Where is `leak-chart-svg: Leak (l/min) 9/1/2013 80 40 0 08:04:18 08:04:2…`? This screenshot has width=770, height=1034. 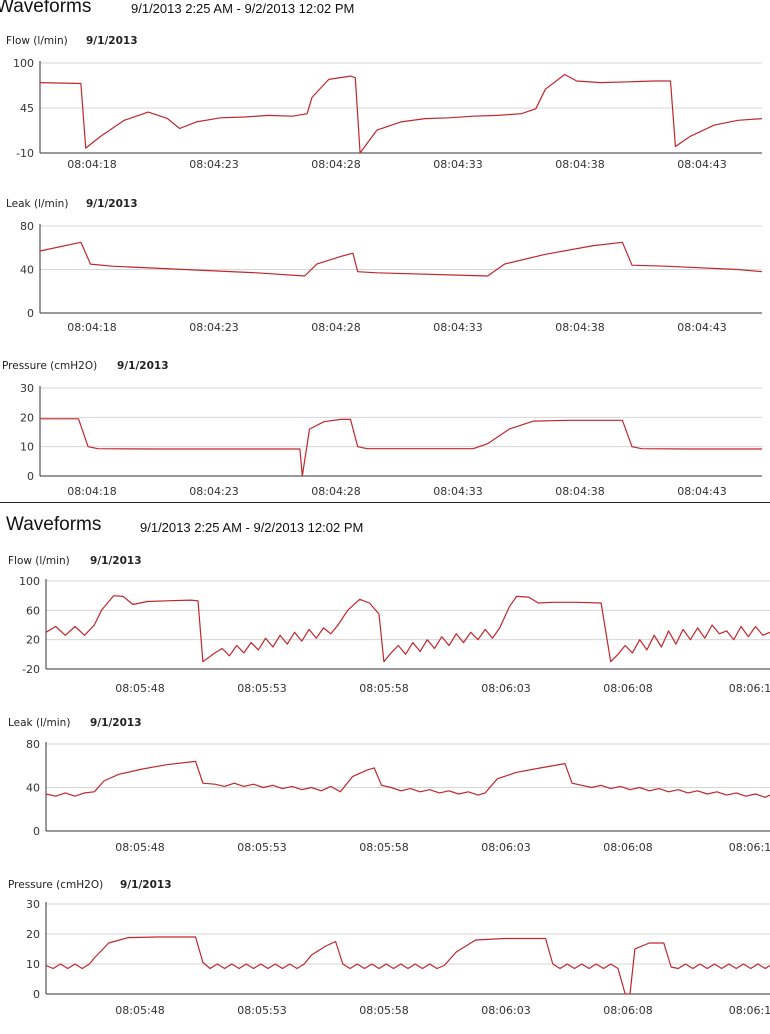
leak-chart-svg: Leak (l/min) 9/1/2013 80 40 0 08:04:18 08:04:2… is located at coordinates (384, 266).